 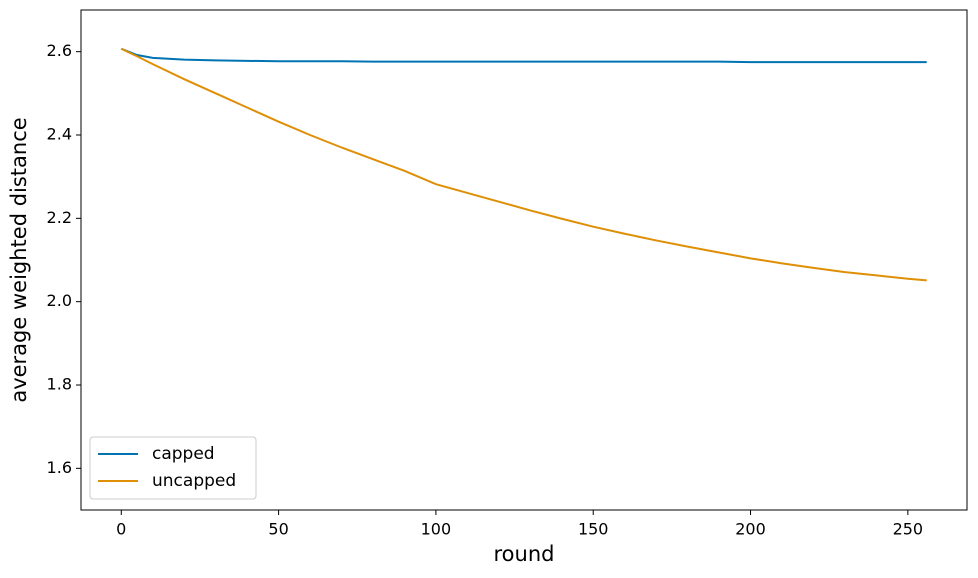 I want to click on line-series, so click(x=523, y=55).